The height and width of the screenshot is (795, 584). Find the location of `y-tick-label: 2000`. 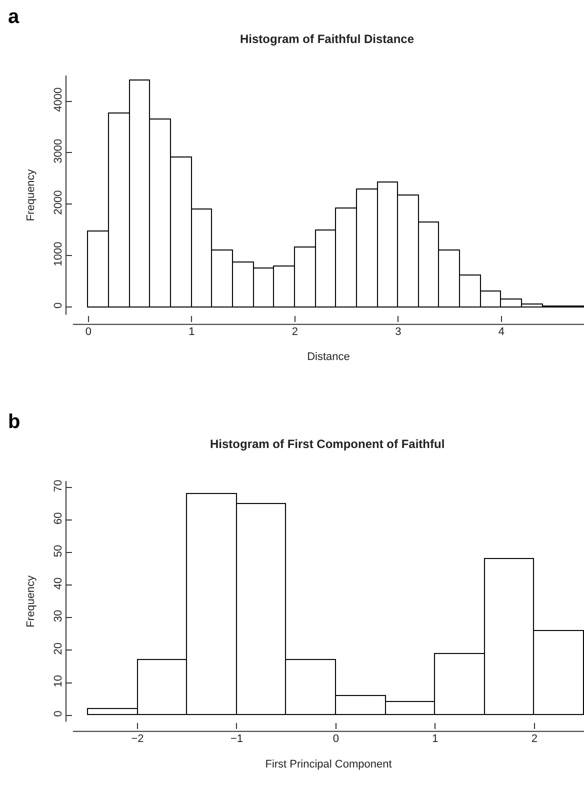

y-tick-label: 2000 is located at coordinates (58, 202).